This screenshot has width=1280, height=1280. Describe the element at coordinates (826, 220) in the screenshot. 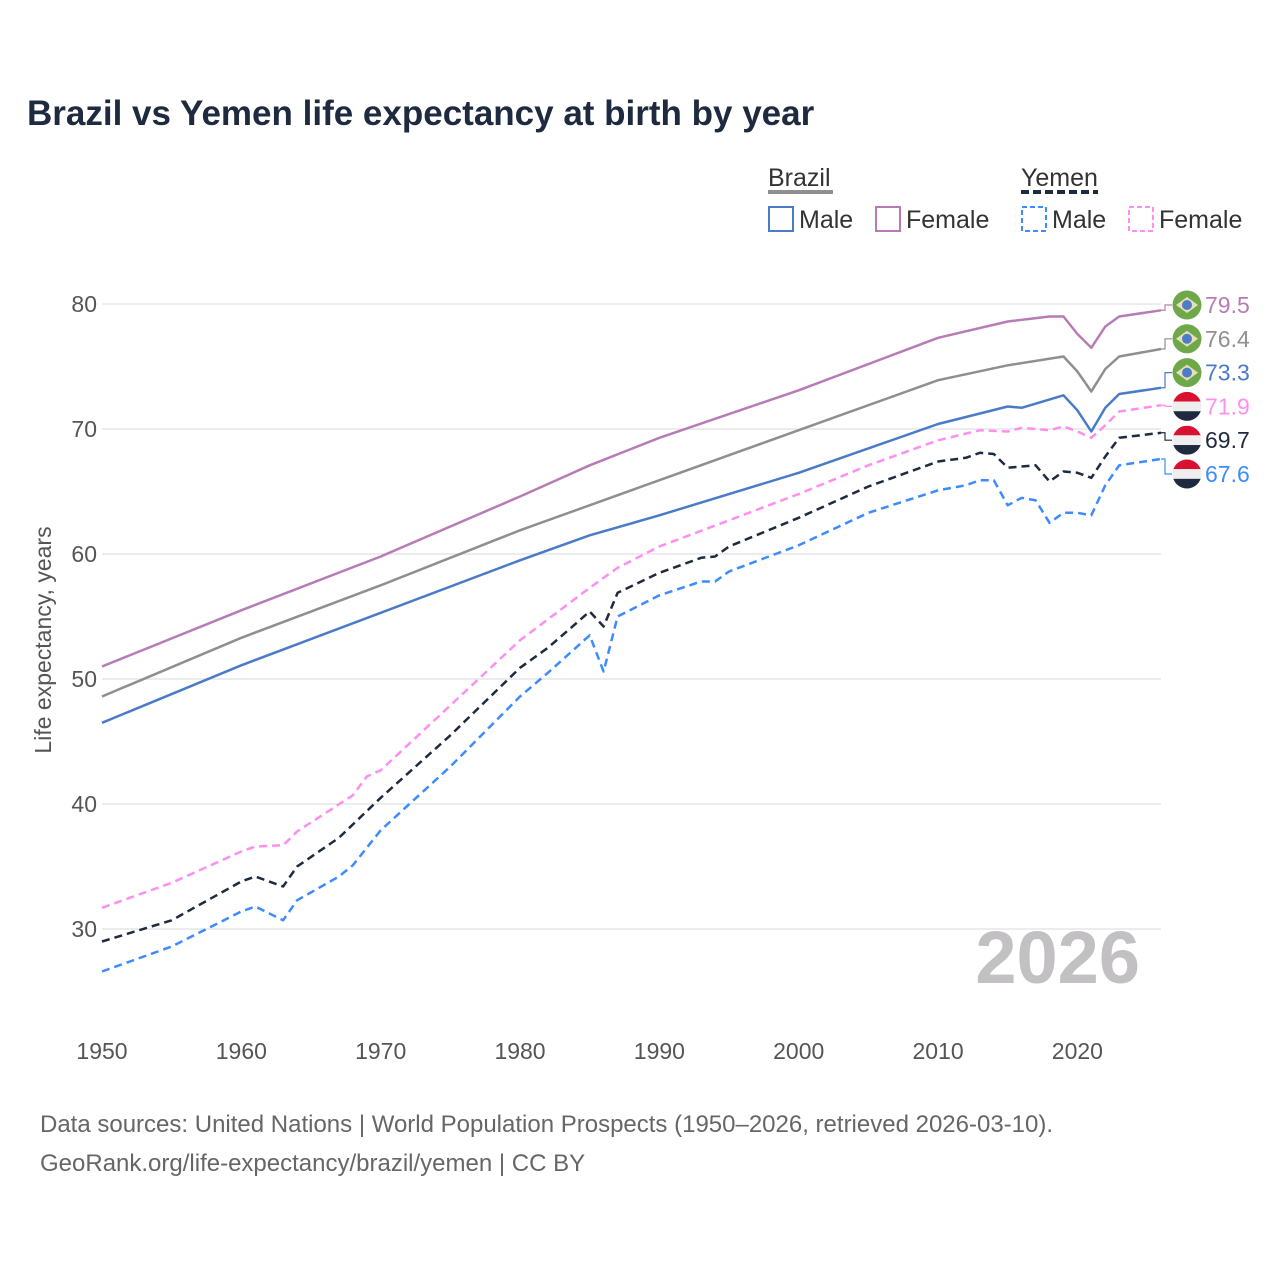

I see `legend-brazil-male-label: Male` at that location.